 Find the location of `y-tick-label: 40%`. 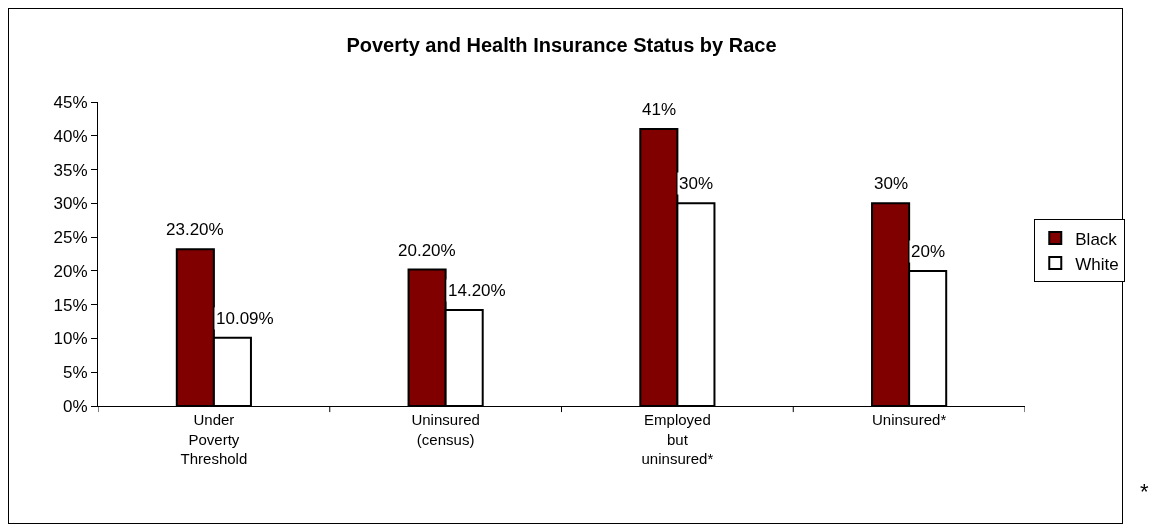

y-tick-label: 40% is located at coordinates (70, 136).